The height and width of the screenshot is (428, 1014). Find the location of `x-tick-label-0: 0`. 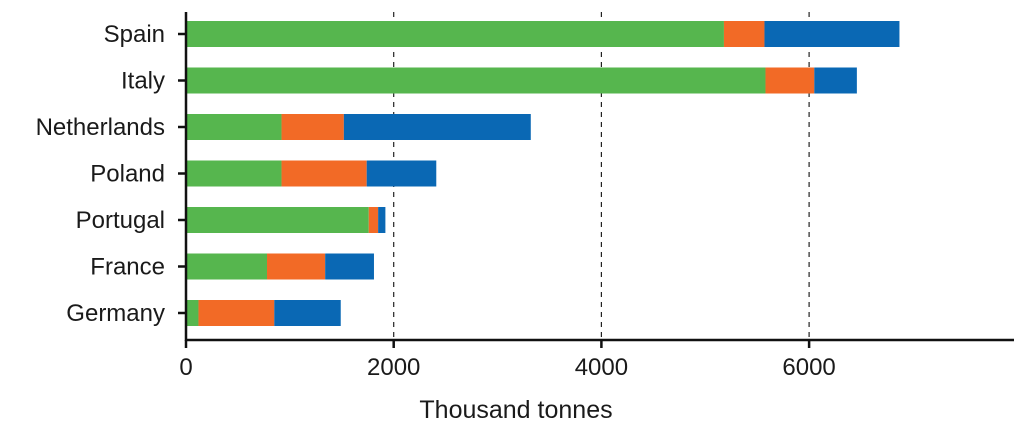

x-tick-label-0: 0 is located at coordinates (185, 367).